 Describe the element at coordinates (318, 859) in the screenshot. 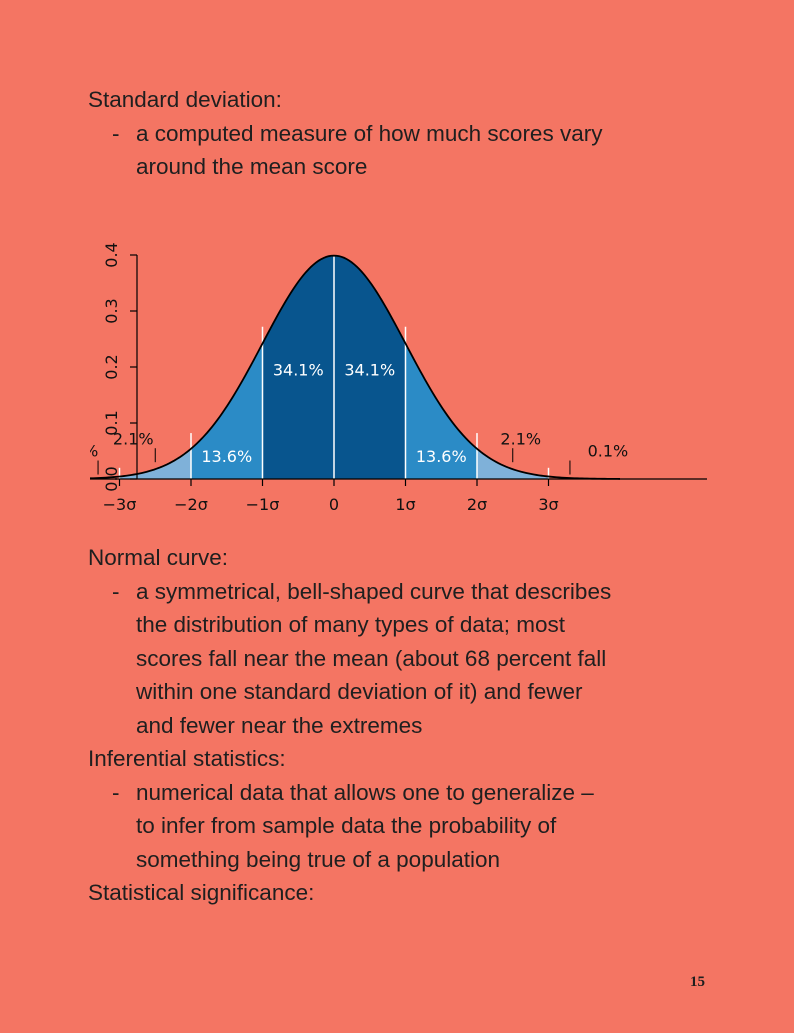

I see `bullet-line: something being true of a population` at that location.